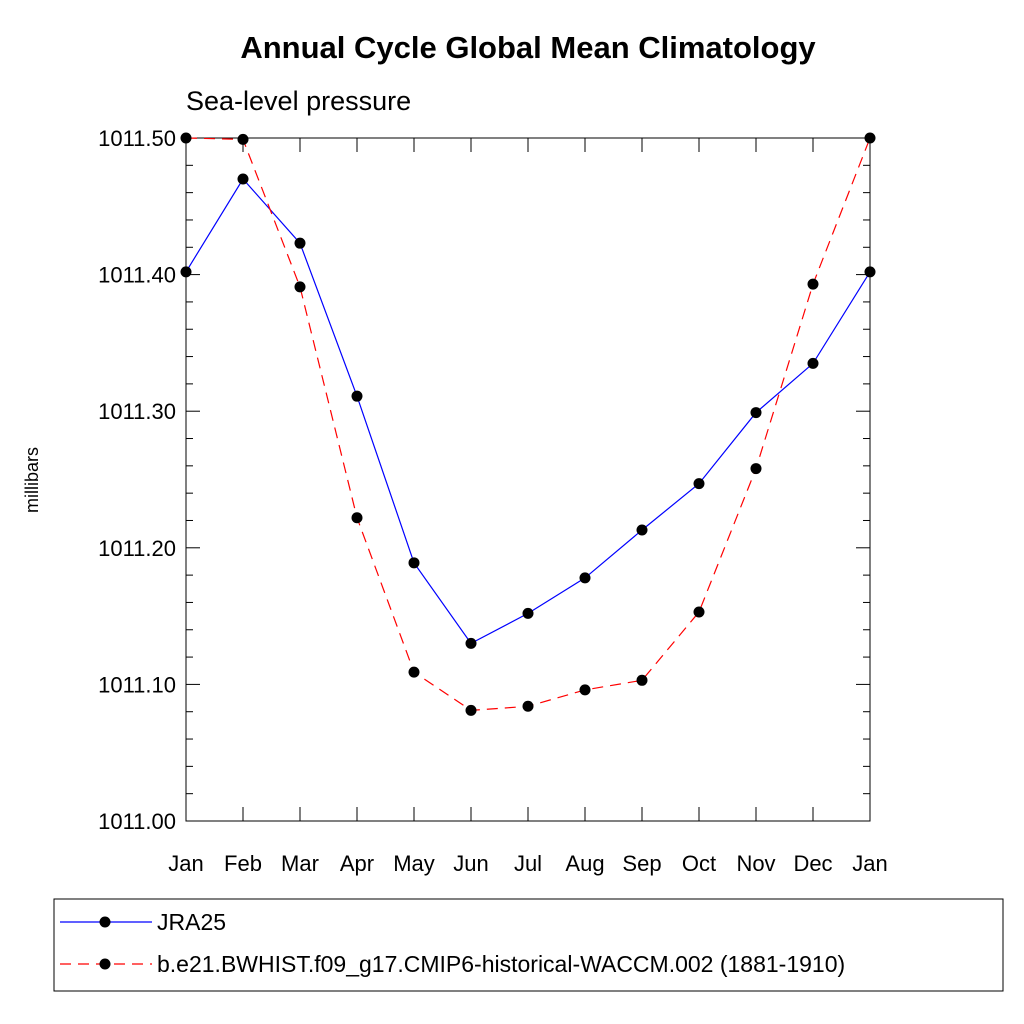 The height and width of the screenshot is (1024, 1024). Describe the element at coordinates (470, 863) in the screenshot. I see `x-tick-label: Jun` at that location.